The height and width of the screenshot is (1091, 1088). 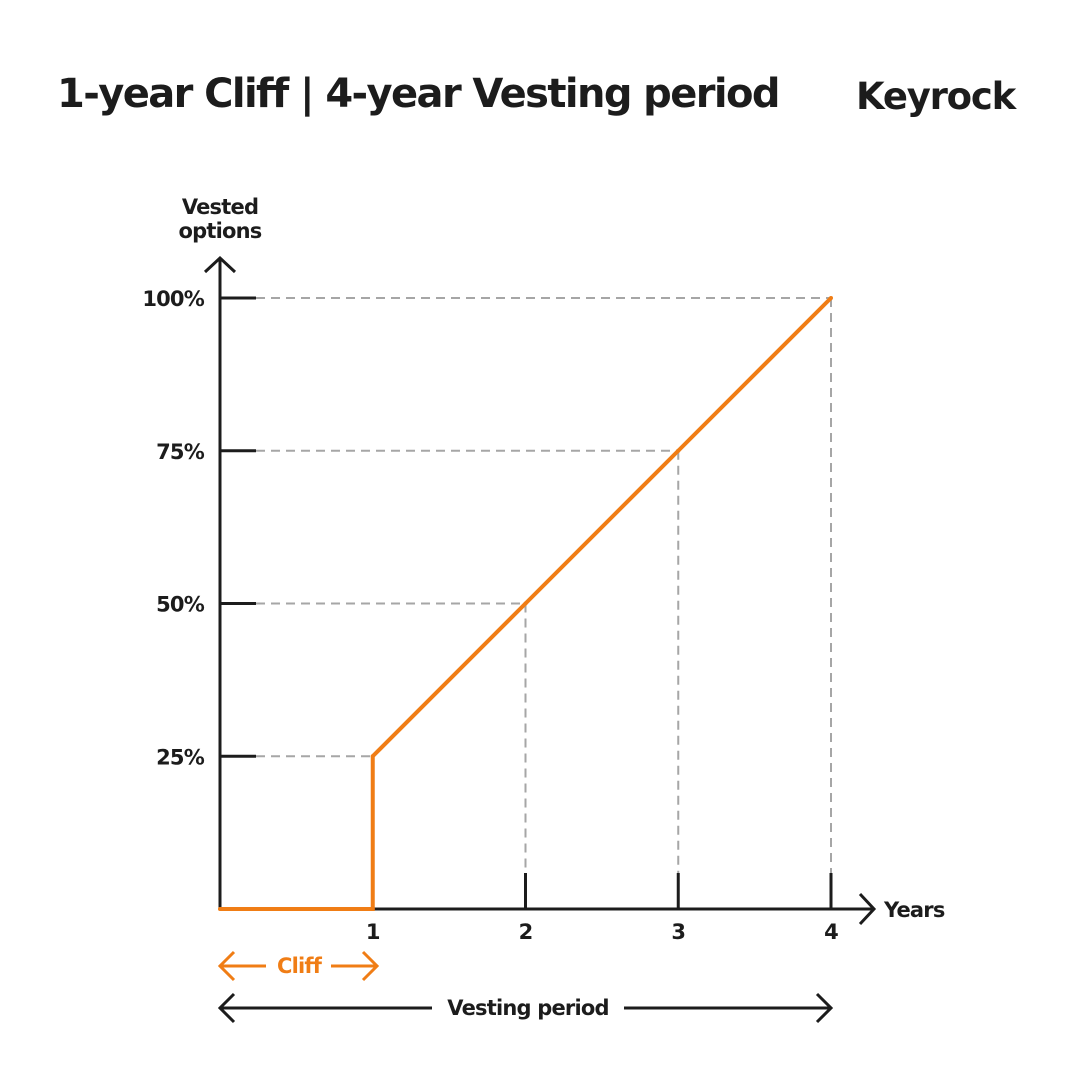 What do you see at coordinates (220, 264) in the screenshot?
I see `y-axis-arrowhead` at bounding box center [220, 264].